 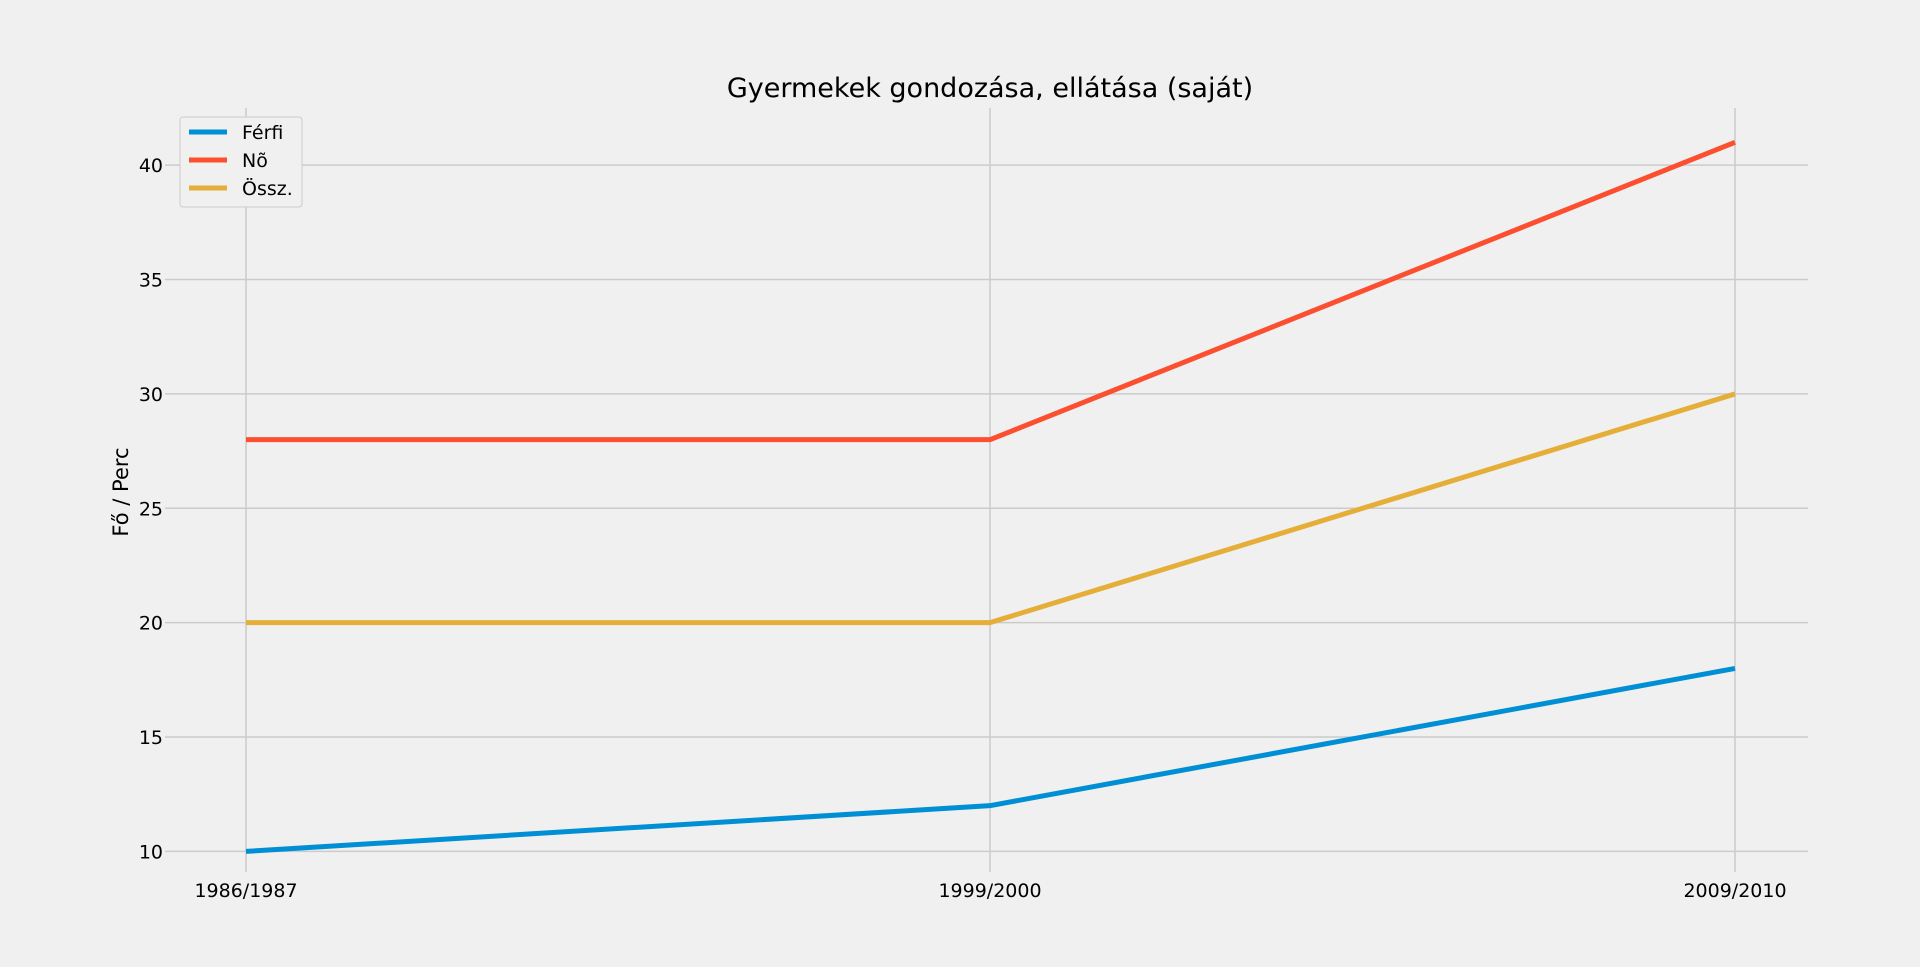 I want to click on x-tick-label: 1999/2000, so click(x=989, y=891).